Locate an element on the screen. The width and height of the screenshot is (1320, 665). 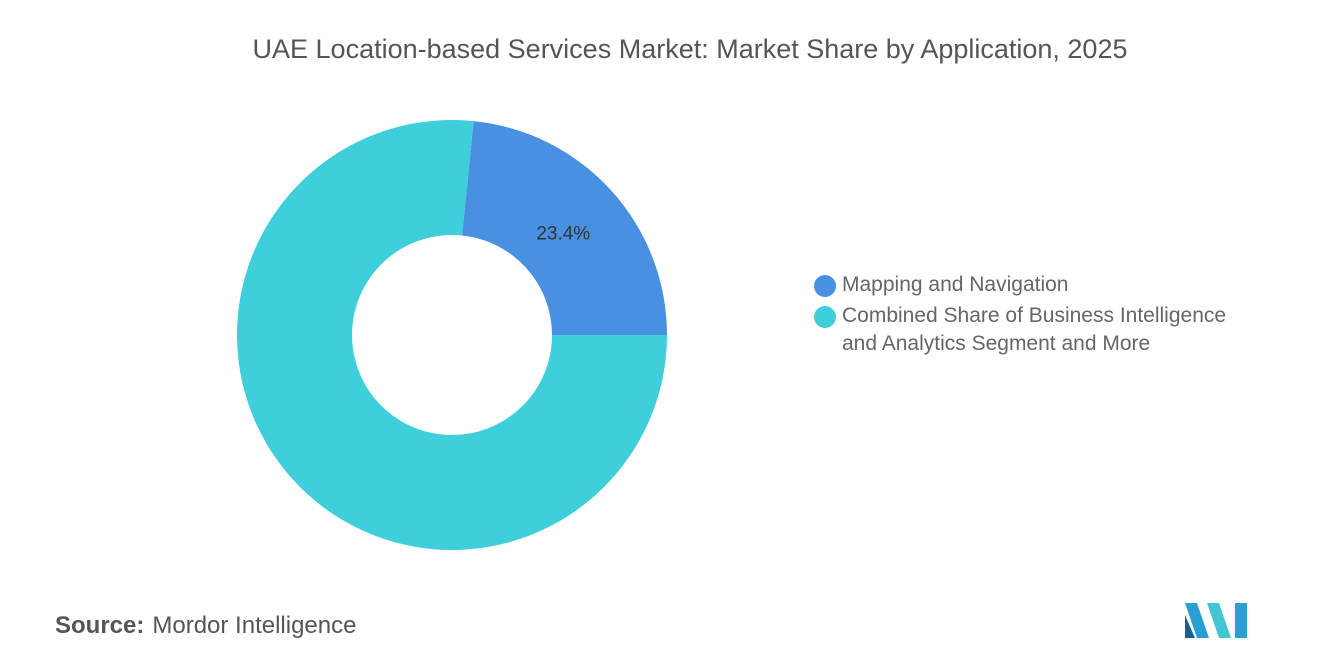
source-text: Mordor Intelligence is located at coordinates (254, 625).